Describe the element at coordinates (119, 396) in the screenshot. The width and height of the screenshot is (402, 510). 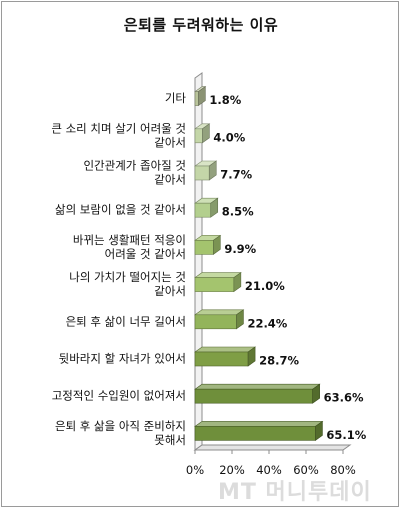
I see `category-label: 고정적인 수입원이 없어져서` at that location.